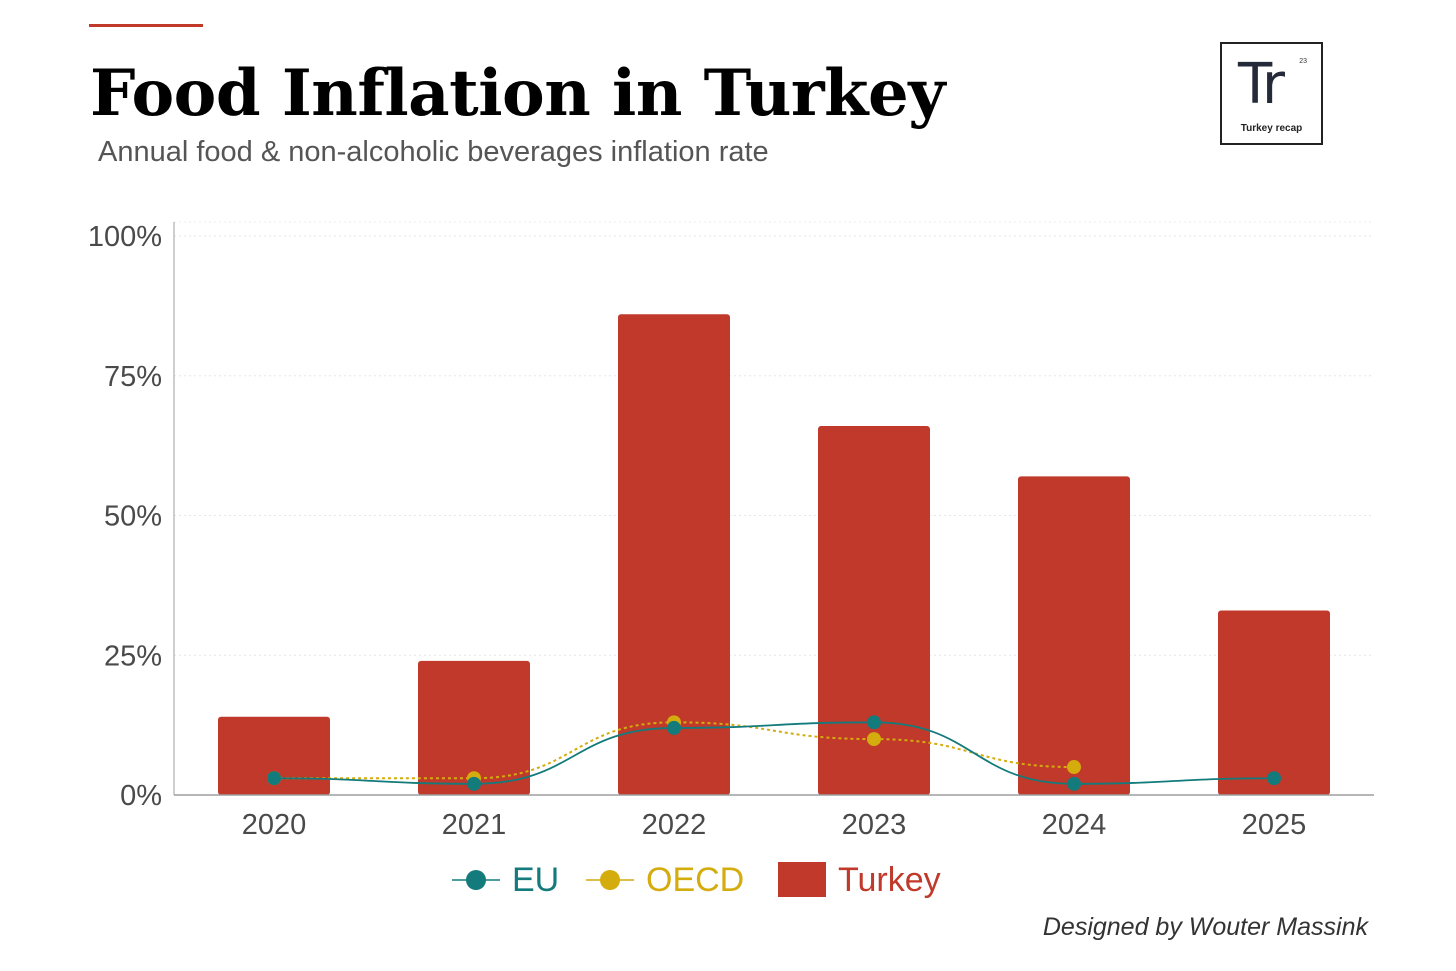 The height and width of the screenshot is (971, 1456). What do you see at coordinates (474, 783) in the screenshot?
I see `point-eu-2021` at bounding box center [474, 783].